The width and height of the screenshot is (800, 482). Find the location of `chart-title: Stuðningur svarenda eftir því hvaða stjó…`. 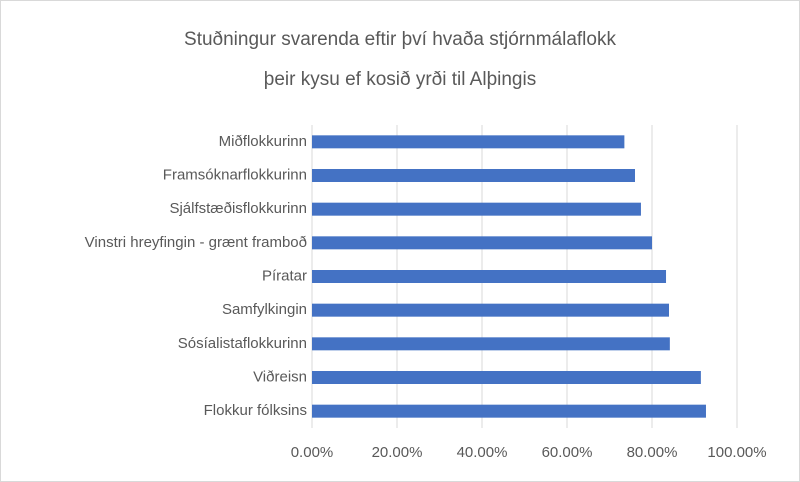

chart-title: Stuðningur svarenda eftir því hvaða stjó… is located at coordinates (400, 39).